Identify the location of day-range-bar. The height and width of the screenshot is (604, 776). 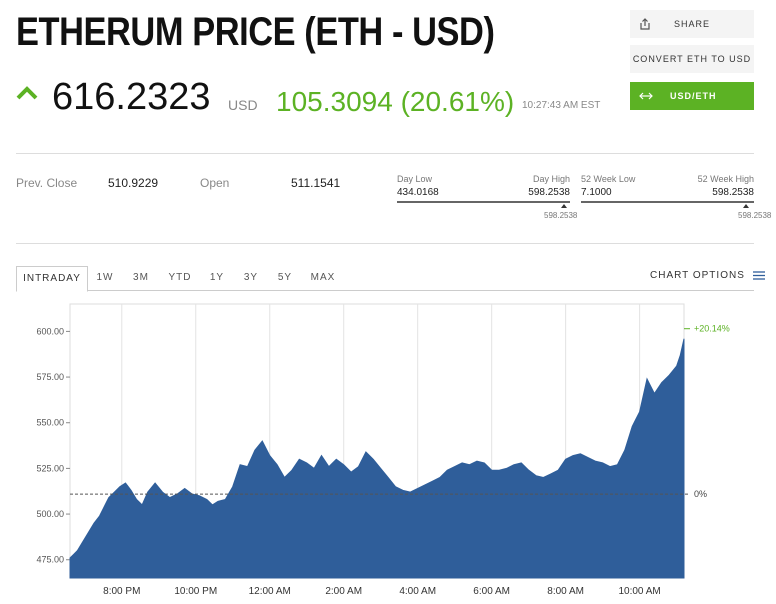
(483, 202).